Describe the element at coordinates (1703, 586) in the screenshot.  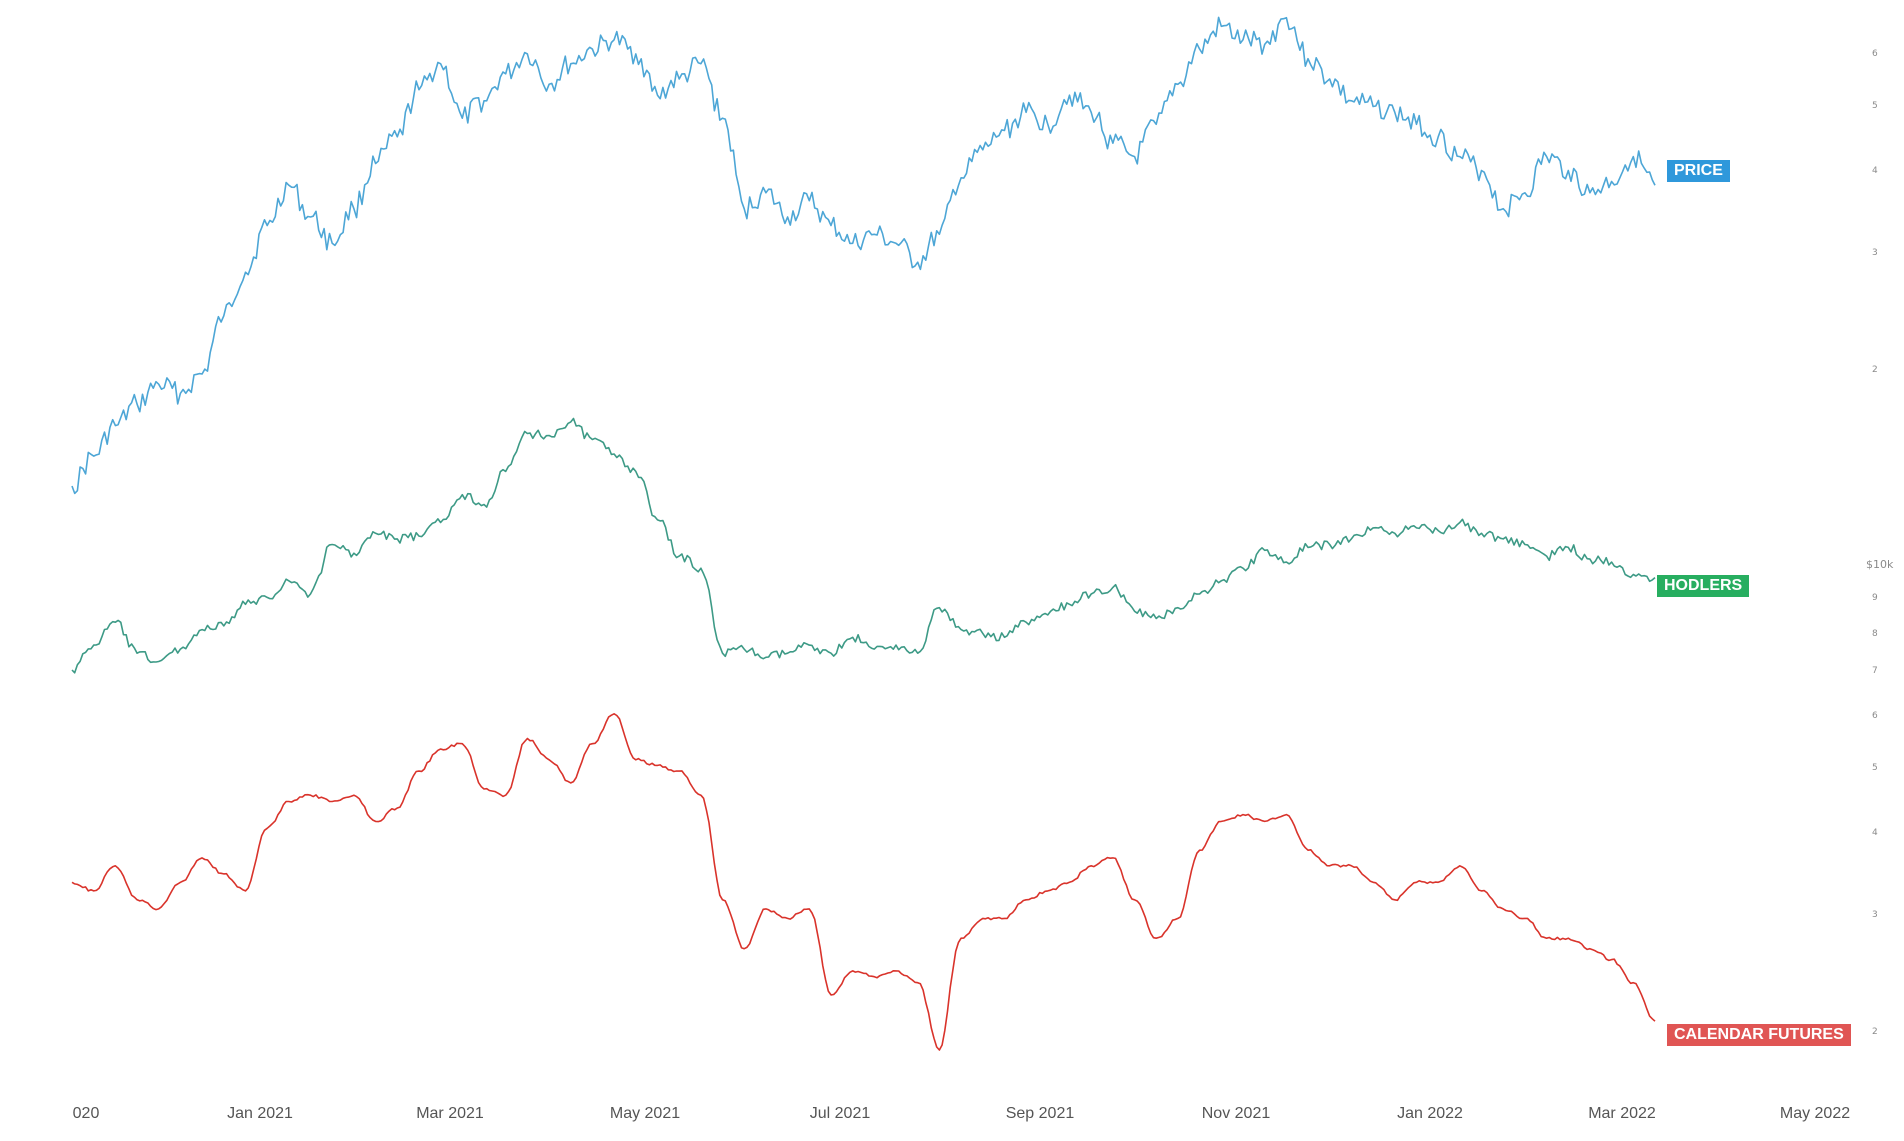
I see `series-label-hodlers: HODLERS` at that location.